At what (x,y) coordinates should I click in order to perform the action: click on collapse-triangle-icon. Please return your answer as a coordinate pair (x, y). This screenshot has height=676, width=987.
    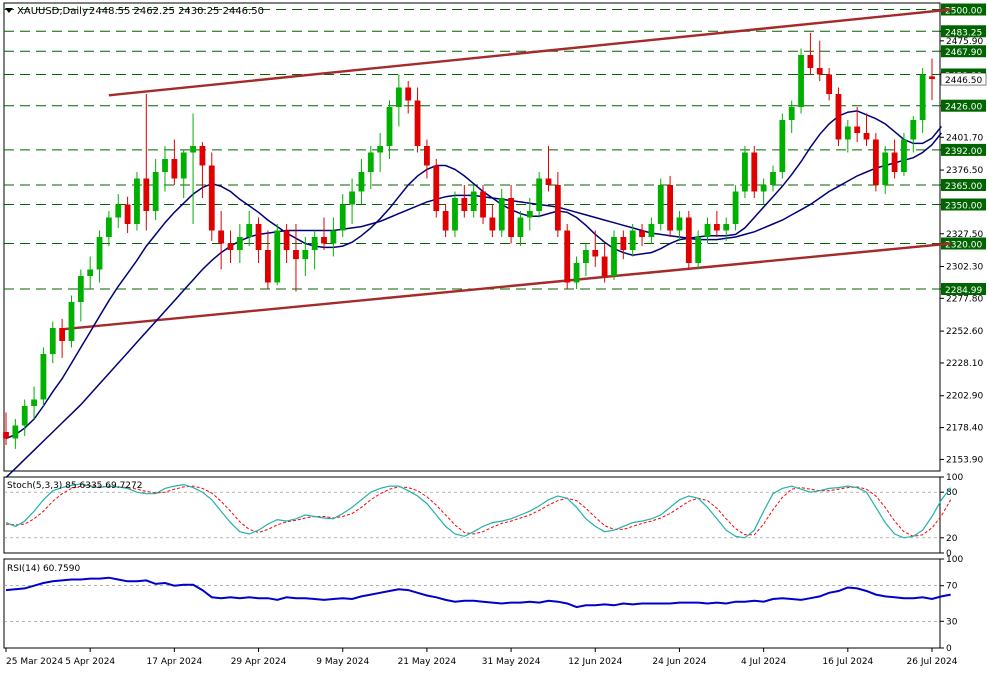
    Looking at the image, I should click on (9, 10).